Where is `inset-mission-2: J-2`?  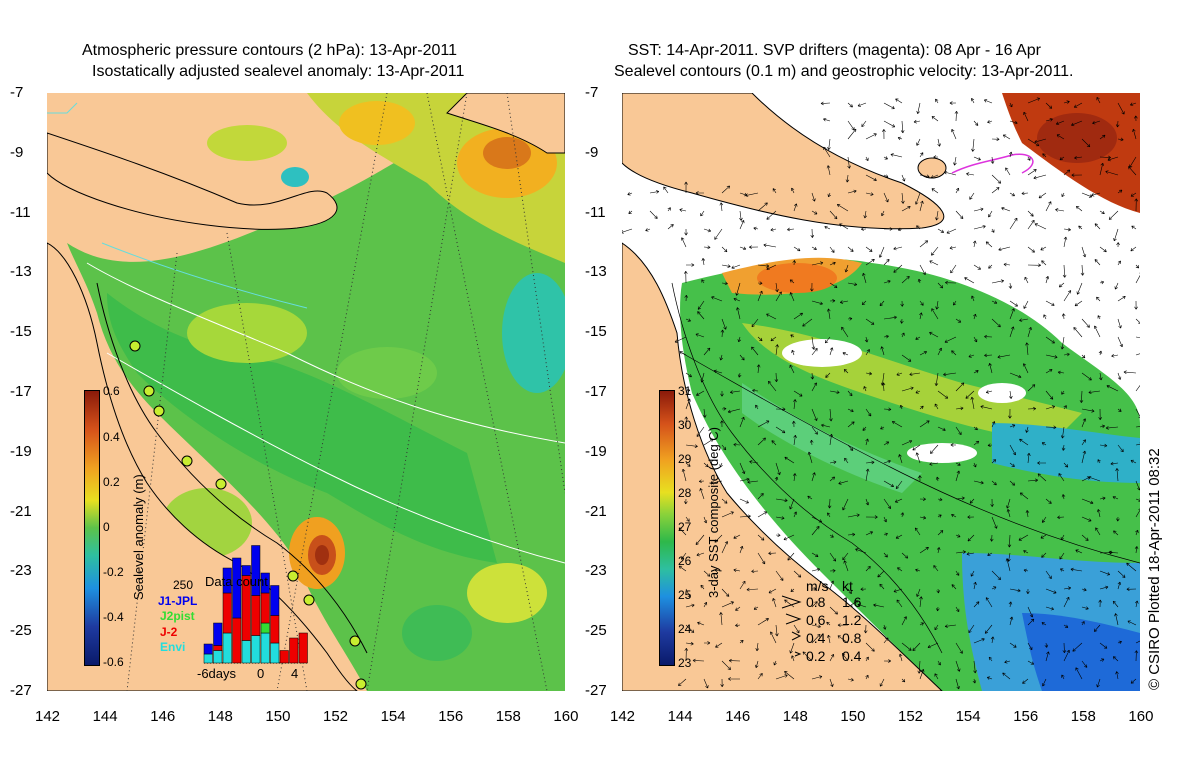 inset-mission-2: J-2 is located at coordinates (169, 632).